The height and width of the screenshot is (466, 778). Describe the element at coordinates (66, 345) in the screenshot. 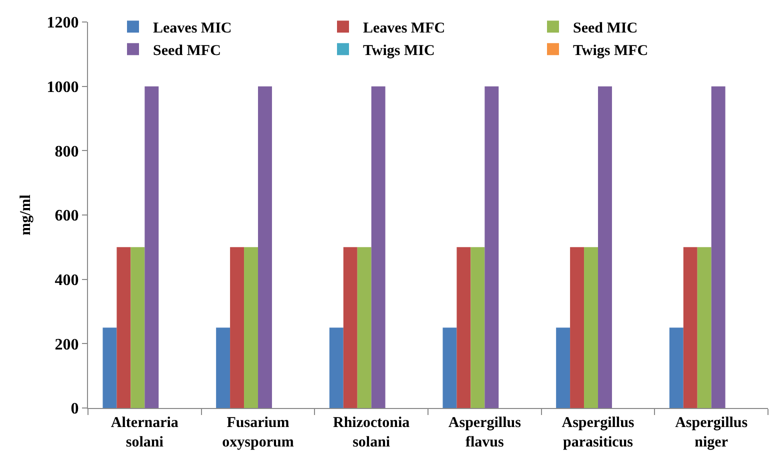

I see `y-tick-label: 200` at that location.